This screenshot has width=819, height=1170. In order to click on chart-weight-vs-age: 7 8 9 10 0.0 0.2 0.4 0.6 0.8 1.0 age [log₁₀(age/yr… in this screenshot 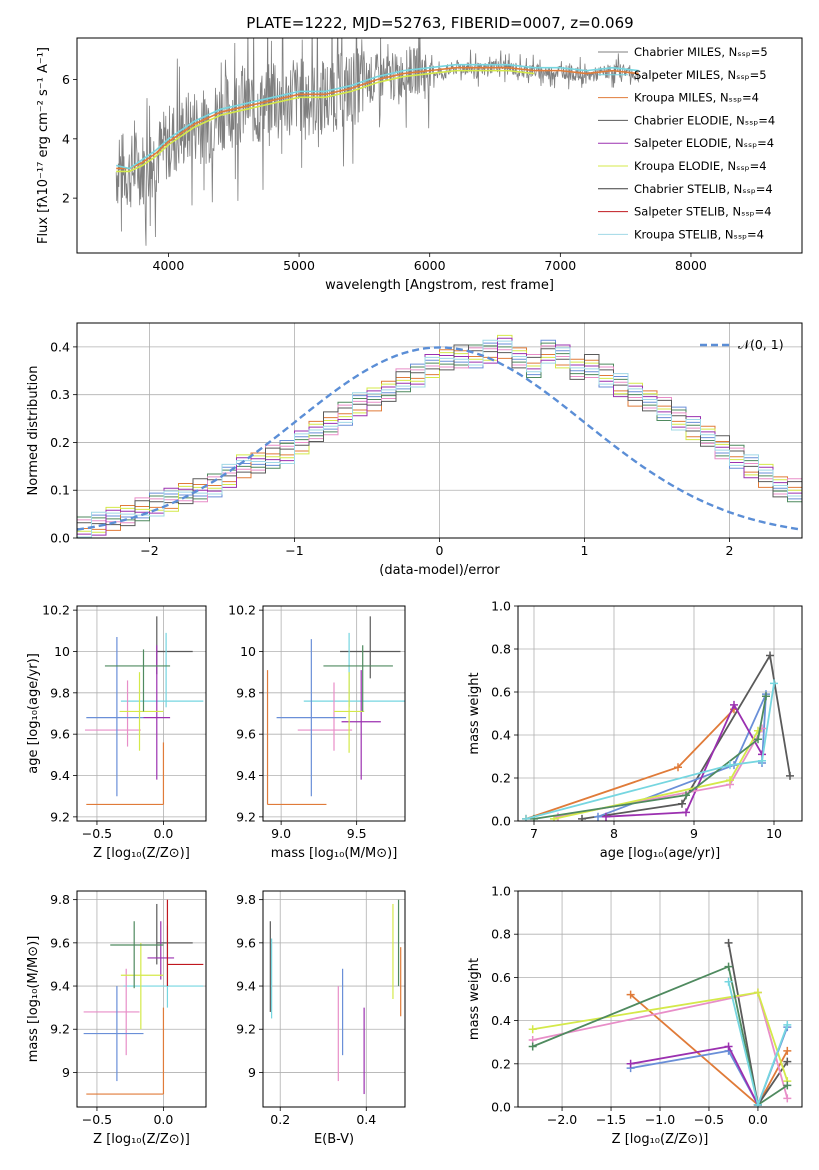, I will do `click(635, 730)`.